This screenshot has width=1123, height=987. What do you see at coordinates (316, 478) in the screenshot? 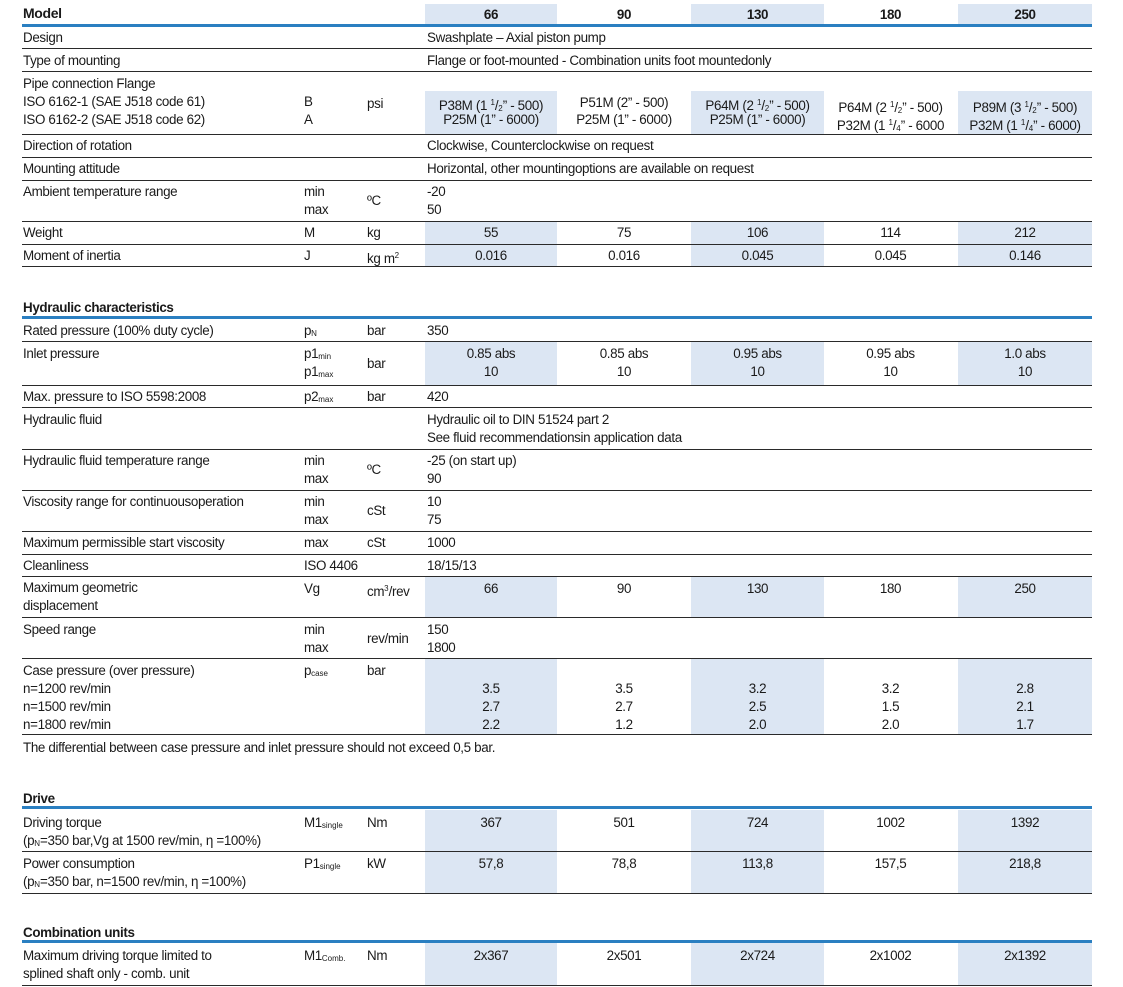
I see `fluid-temp-max-label: max` at bounding box center [316, 478].